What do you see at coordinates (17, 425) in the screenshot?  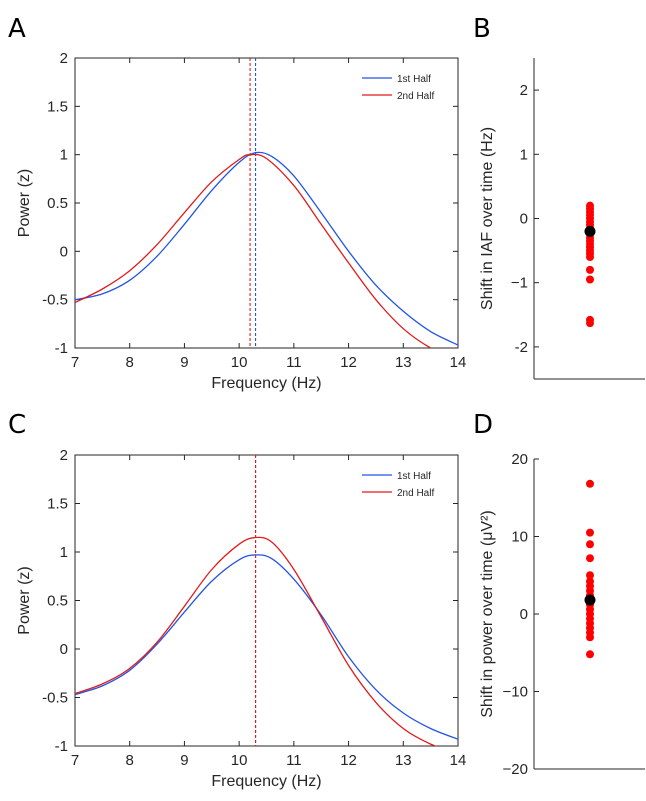 I see `panel-label-c: C` at bounding box center [17, 425].